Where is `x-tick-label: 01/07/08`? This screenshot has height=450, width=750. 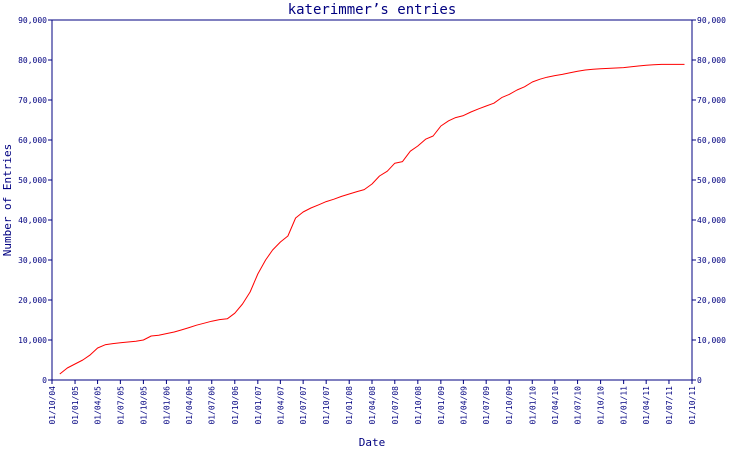
x-tick-label: 01/07/08 is located at coordinates (395, 405).